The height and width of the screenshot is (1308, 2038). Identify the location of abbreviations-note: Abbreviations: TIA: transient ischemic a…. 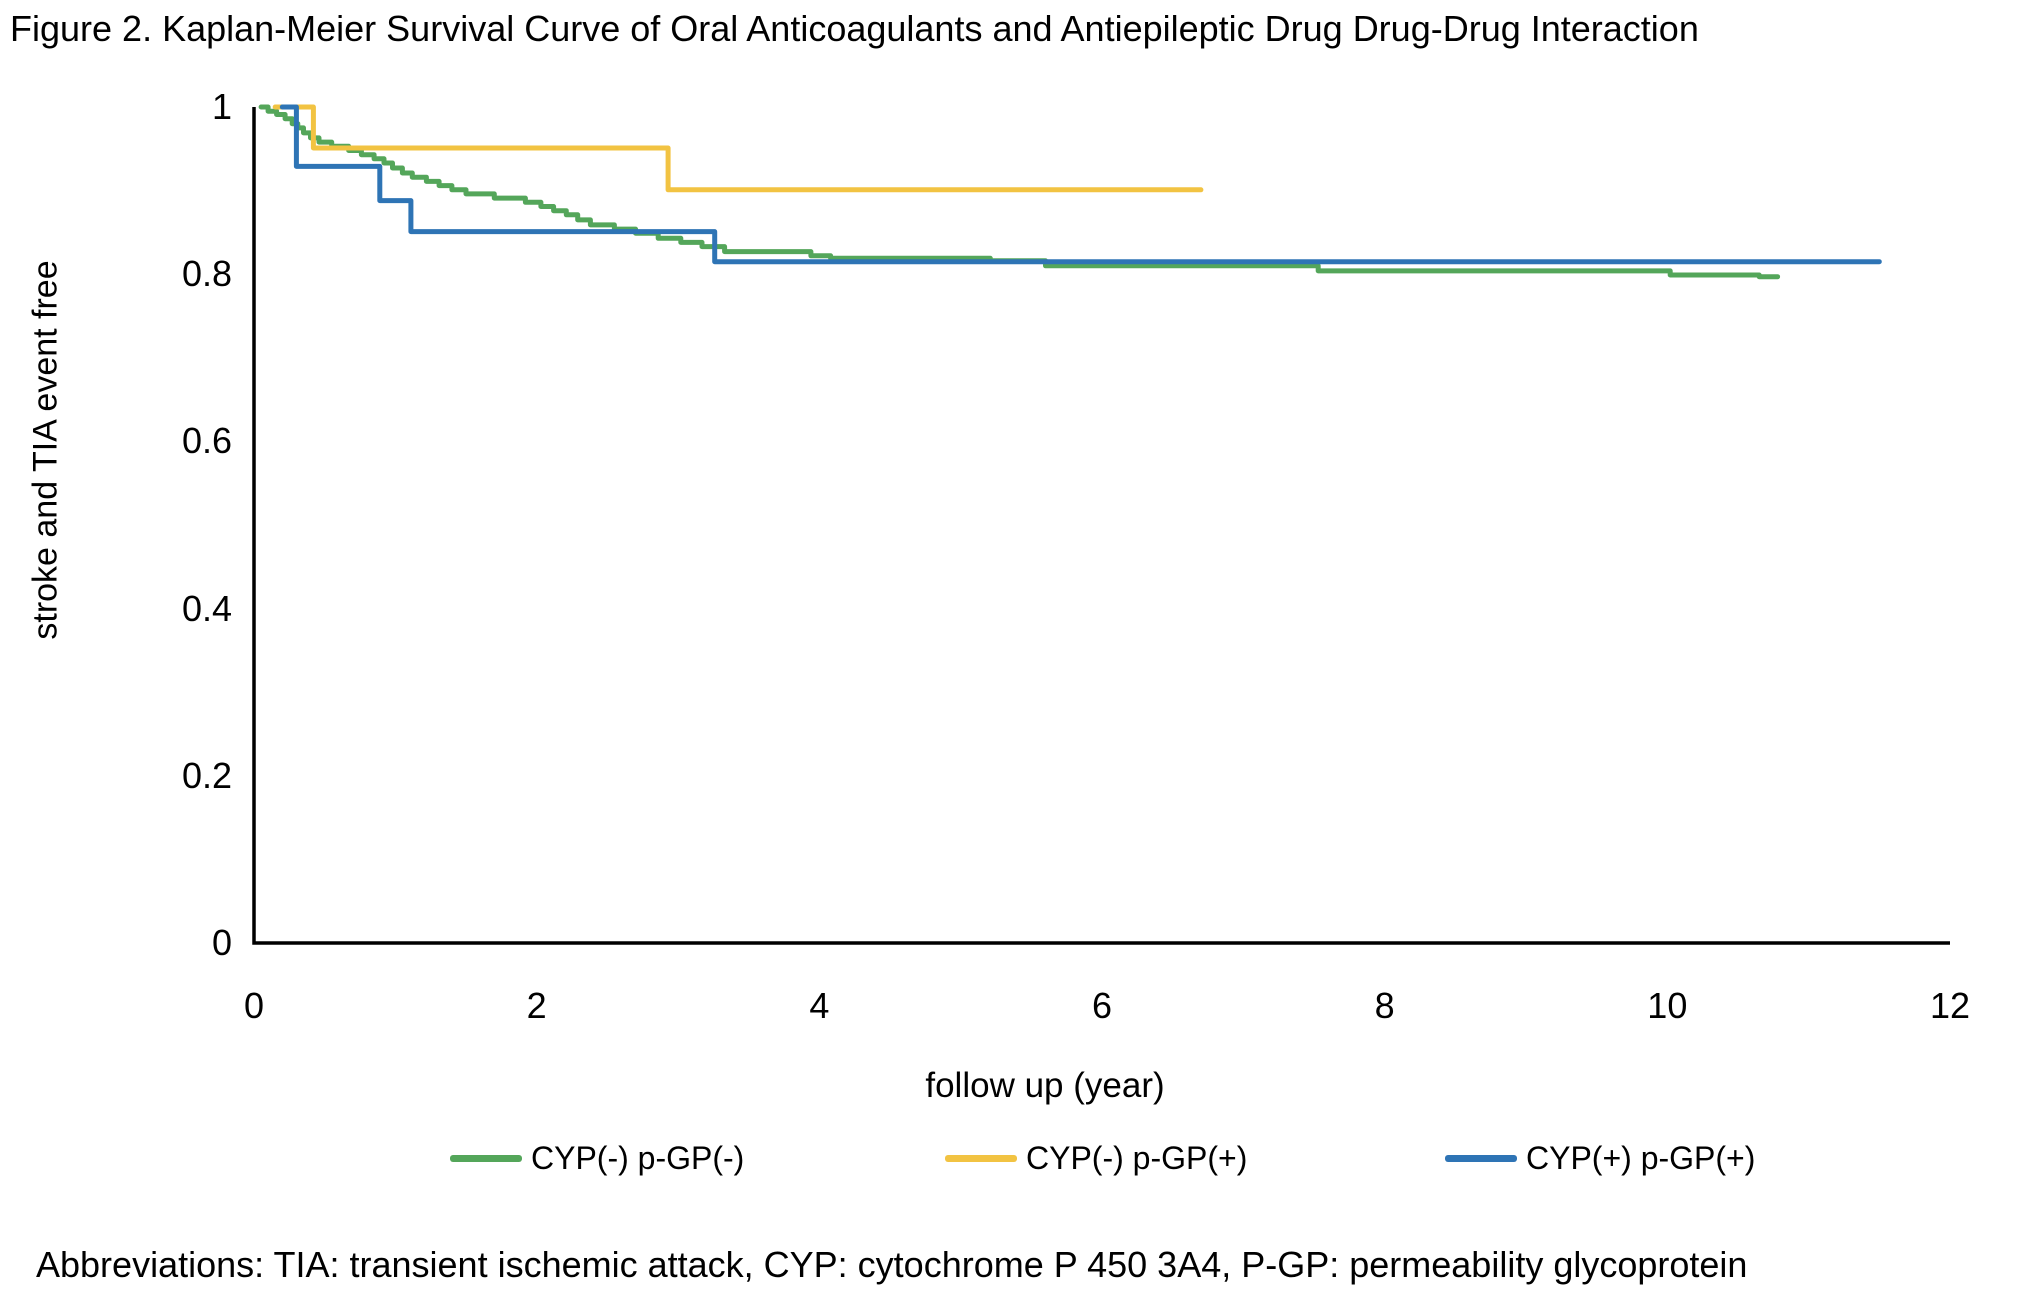
(892, 1264).